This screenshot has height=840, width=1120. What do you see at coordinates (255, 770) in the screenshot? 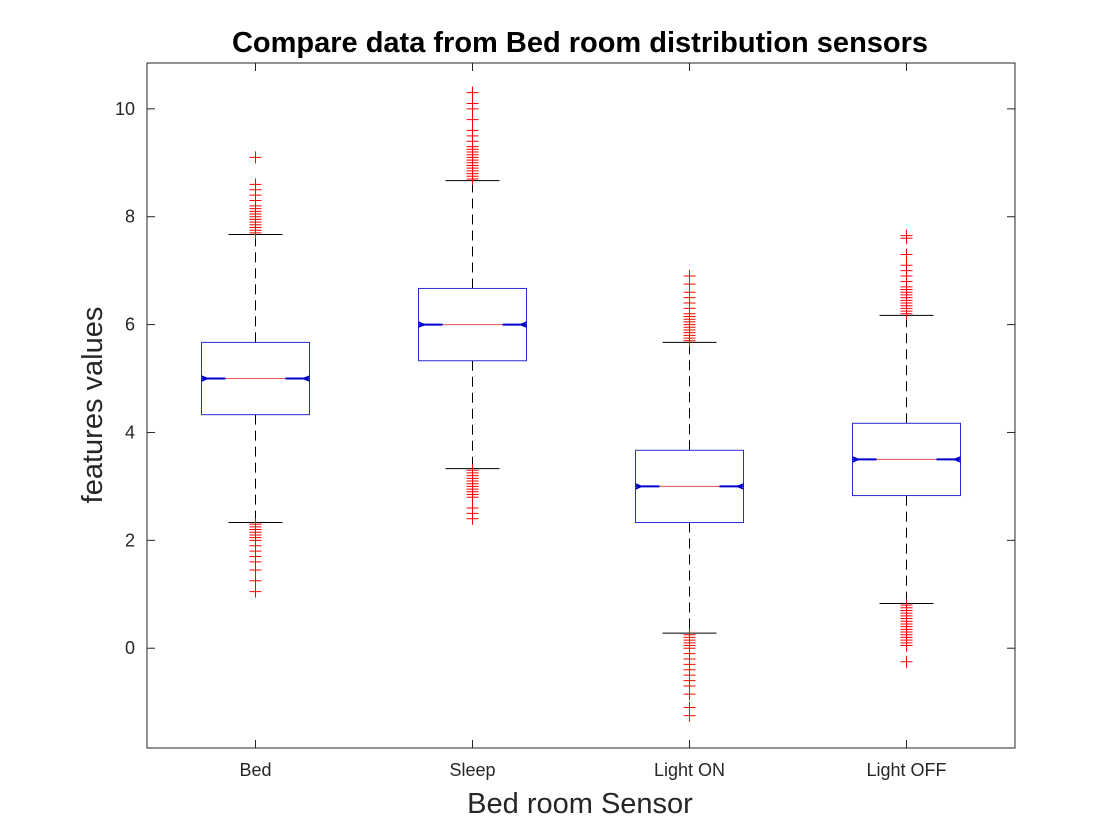
I see `x-tick-label: Bed` at bounding box center [255, 770].